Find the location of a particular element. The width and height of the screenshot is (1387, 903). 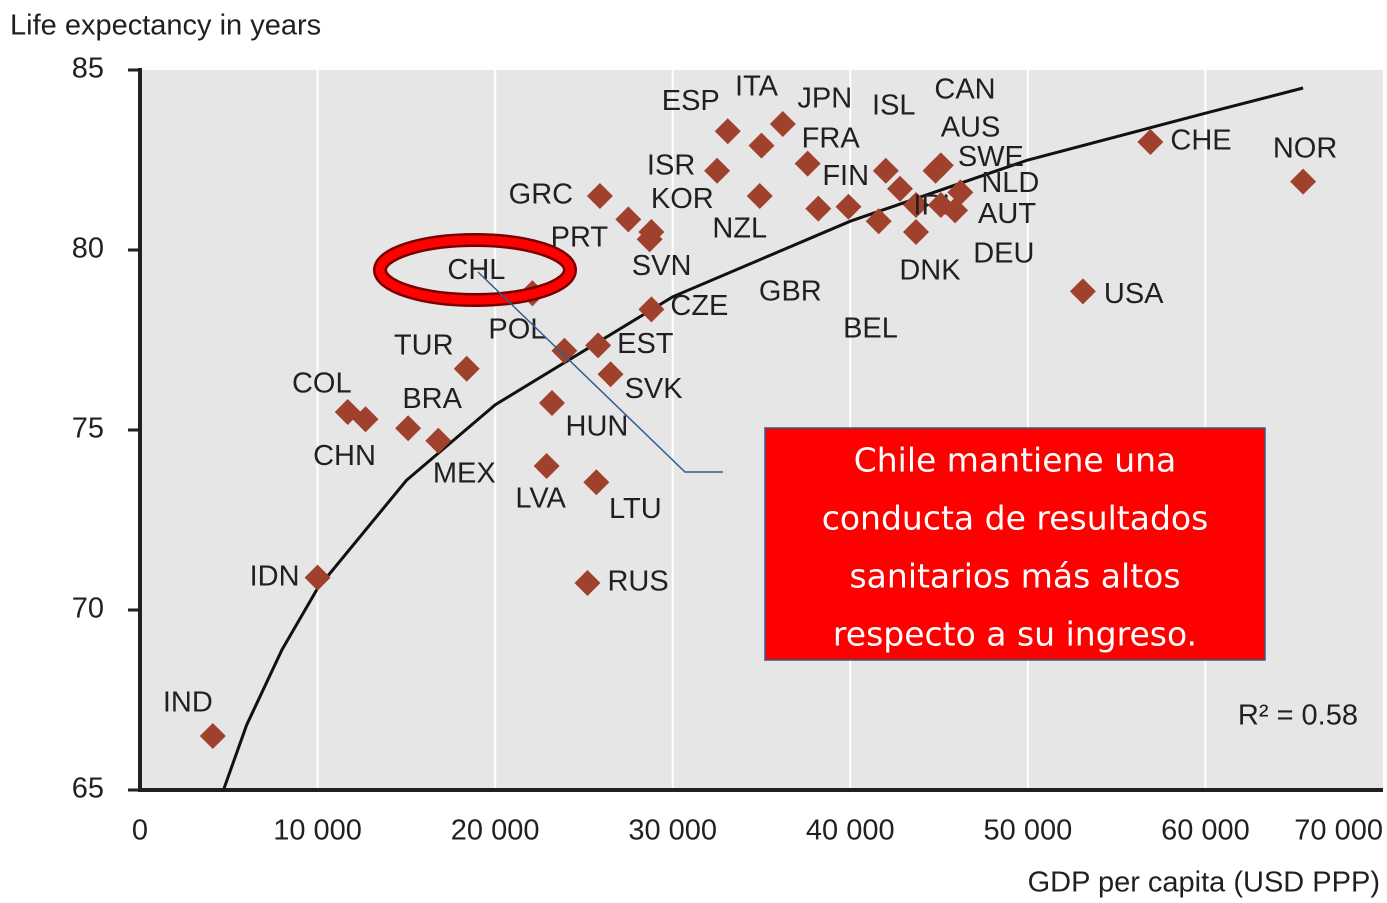

point-label: ITA is located at coordinates (757, 86).